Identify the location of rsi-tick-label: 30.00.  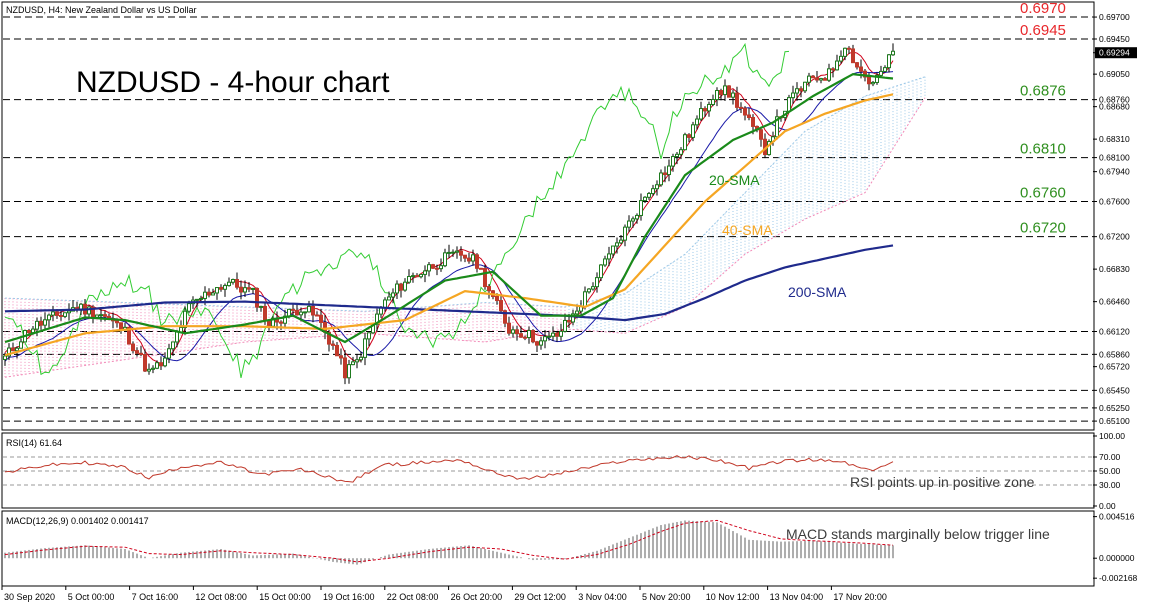
(1110, 485).